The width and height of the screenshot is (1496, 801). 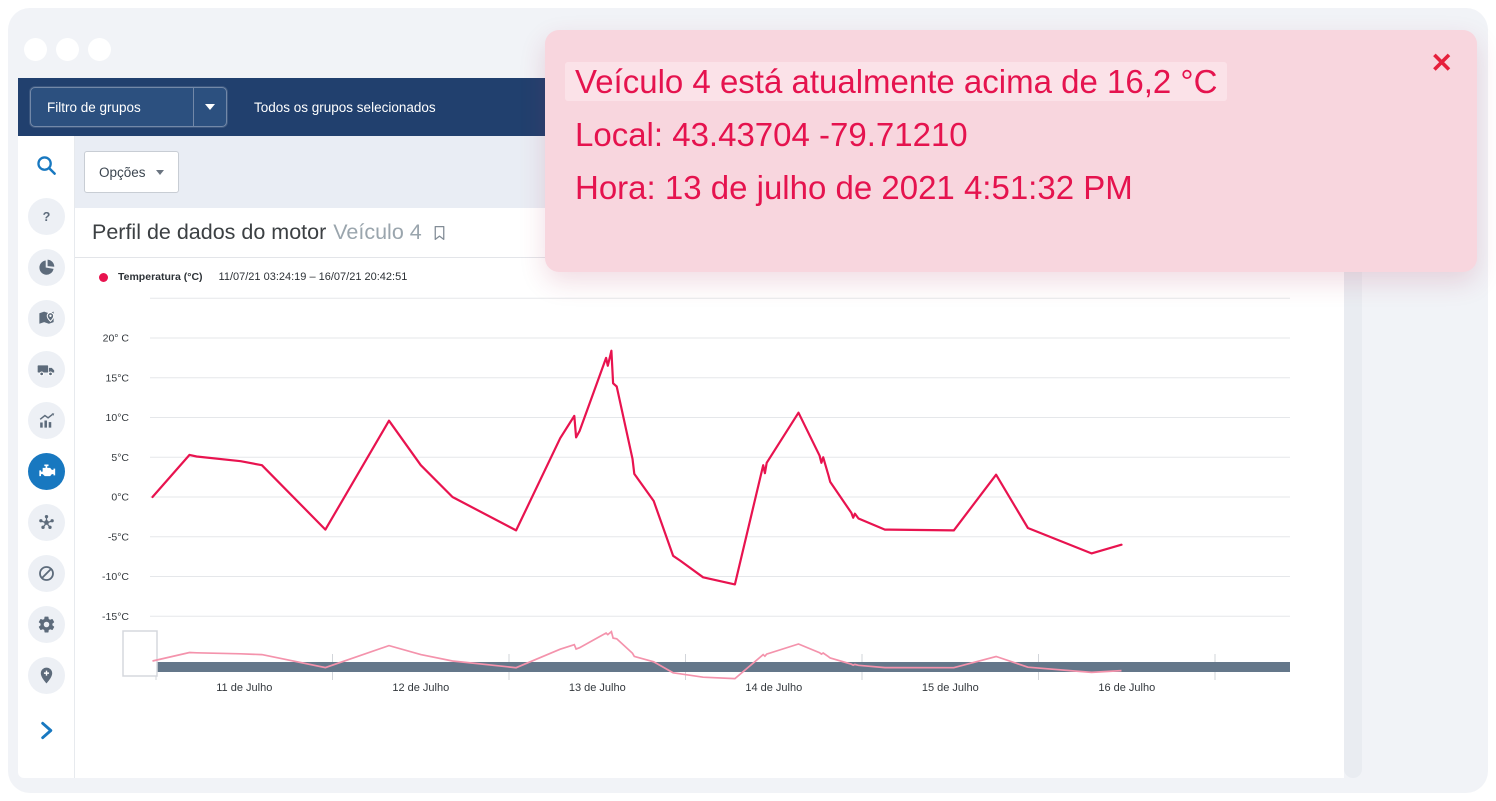 I want to click on sidebar-item-settings, so click(x=46, y=624).